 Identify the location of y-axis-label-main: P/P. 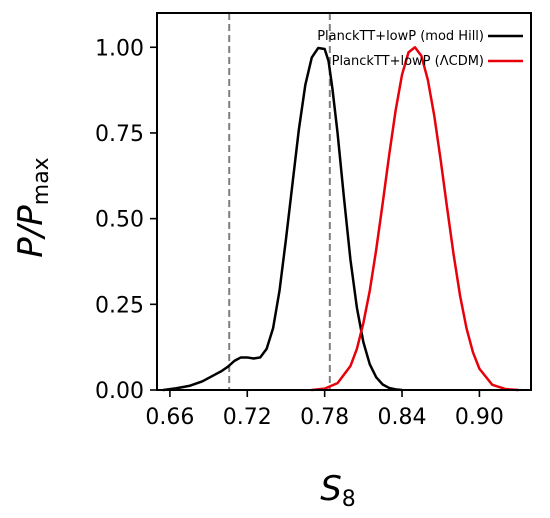
(31, 231).